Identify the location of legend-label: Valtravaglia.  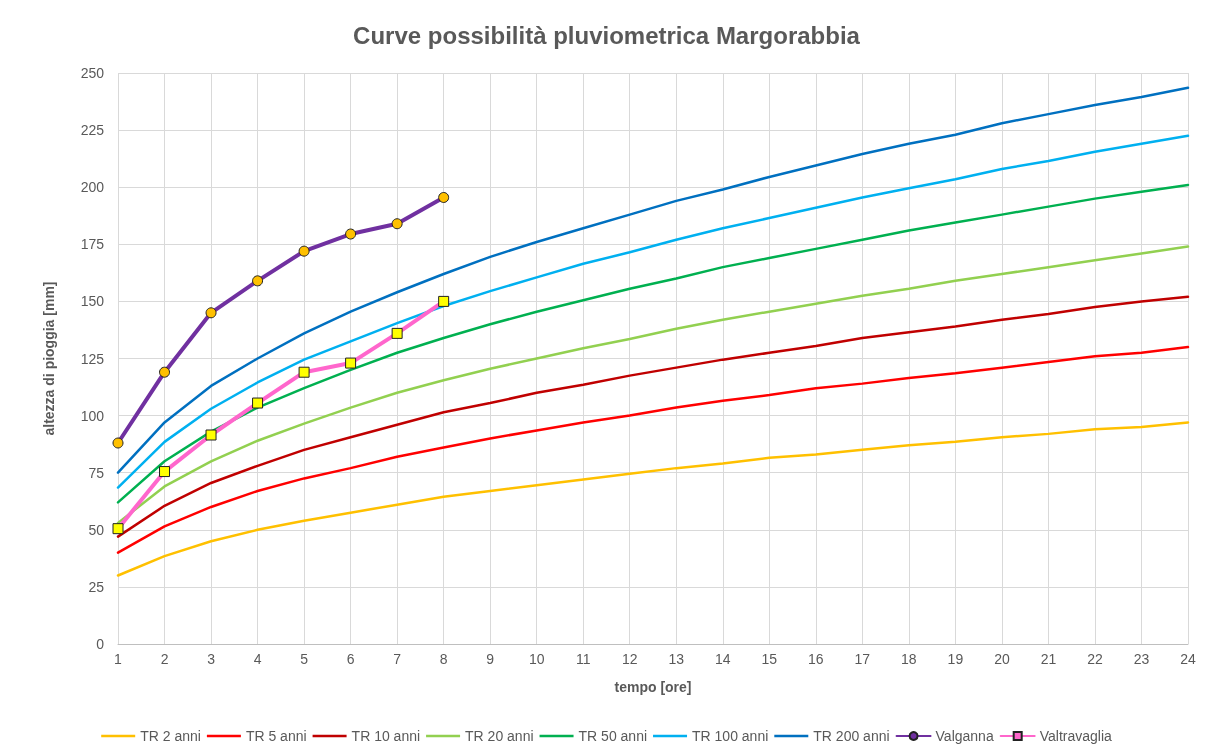
(1076, 736).